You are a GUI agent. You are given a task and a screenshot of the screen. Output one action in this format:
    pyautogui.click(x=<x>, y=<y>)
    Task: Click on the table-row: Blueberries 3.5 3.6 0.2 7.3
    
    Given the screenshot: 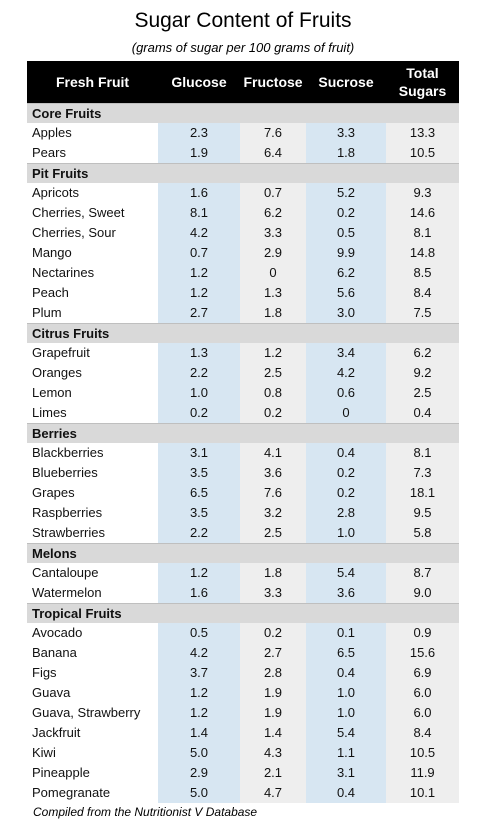 What is the action you would take?
    pyautogui.click(x=243, y=473)
    